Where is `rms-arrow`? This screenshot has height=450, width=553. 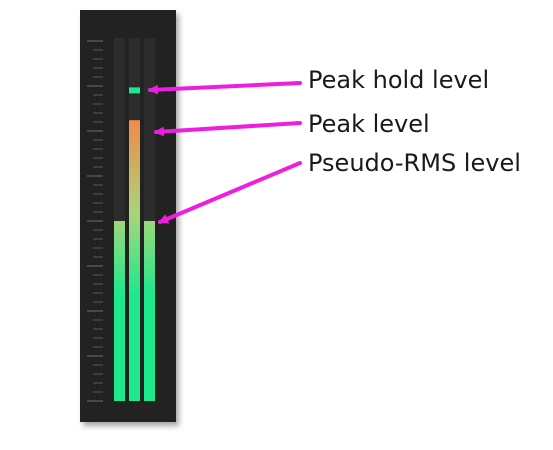 rms-arrow is located at coordinates (230, 192).